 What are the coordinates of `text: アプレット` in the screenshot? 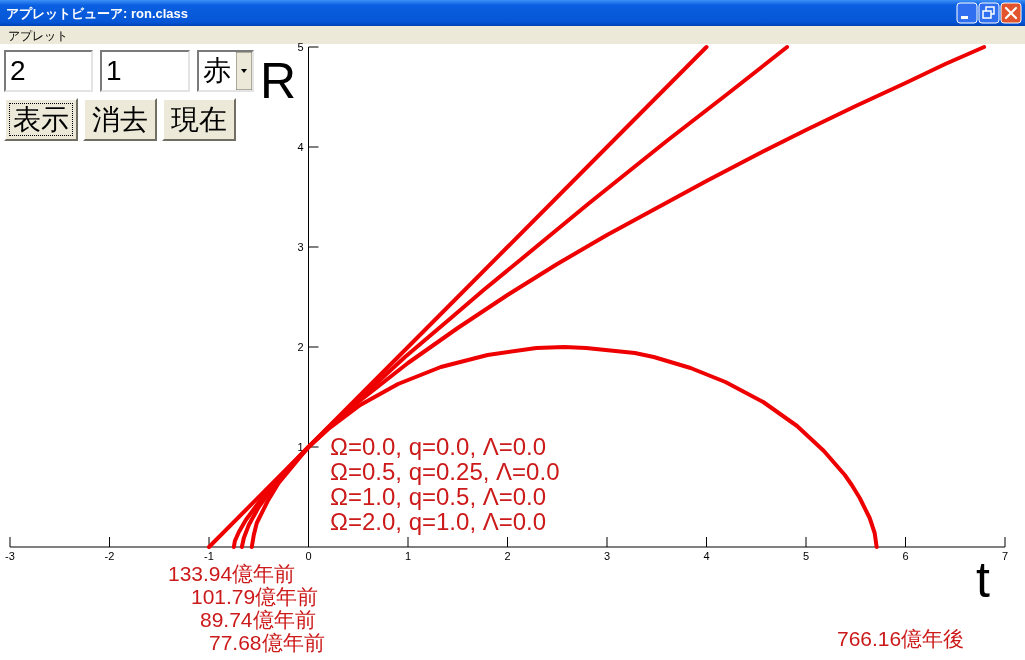 It's located at (38, 36).